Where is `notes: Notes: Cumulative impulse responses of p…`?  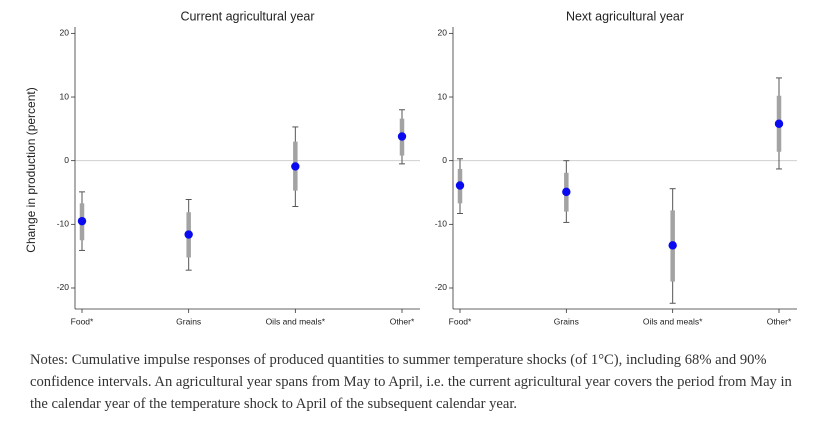 notes: Notes: Cumulative impulse responses of p… is located at coordinates (411, 382).